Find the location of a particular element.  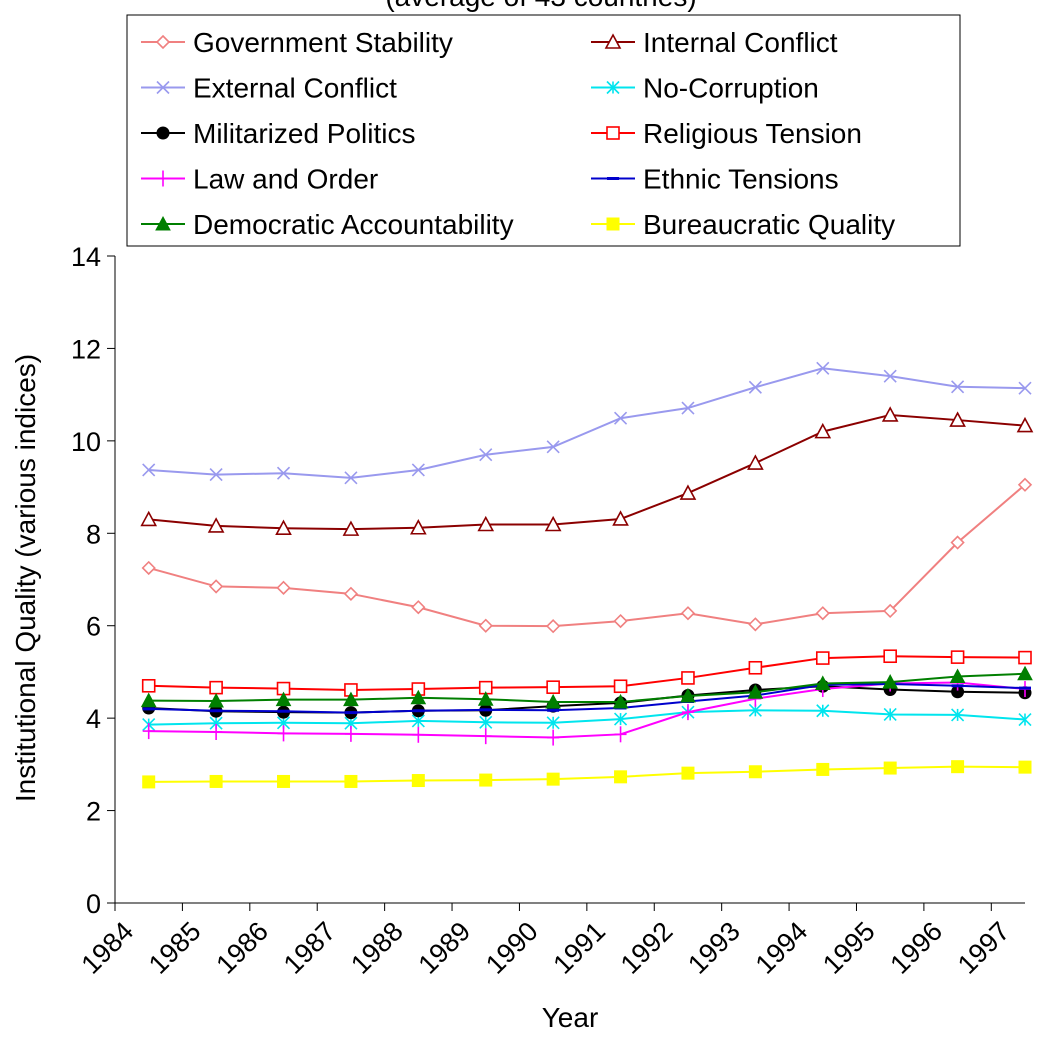

series-no-corruption is located at coordinates (587, 717).